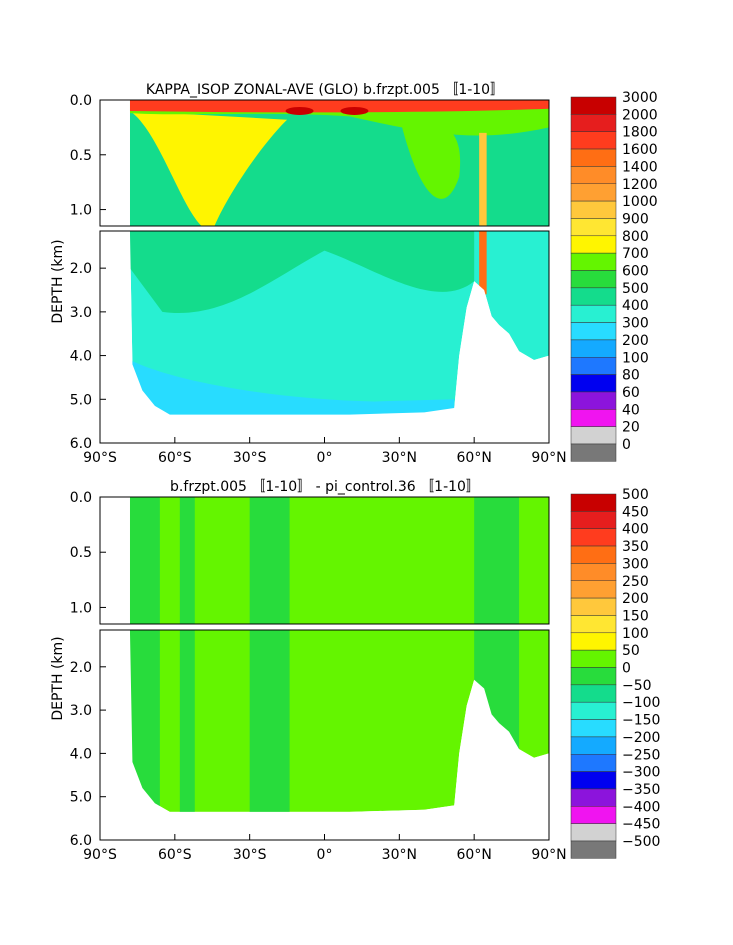 This screenshot has width=733, height=945. I want to click on y-tick-label: 4.0, so click(81, 357).